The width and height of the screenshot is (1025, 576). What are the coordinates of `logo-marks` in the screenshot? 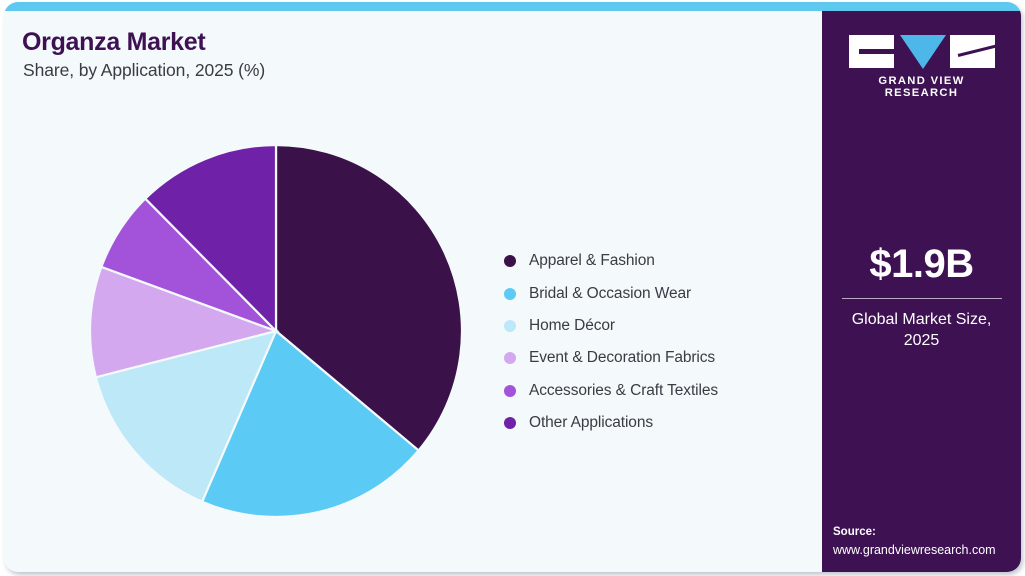 It's located at (921, 51).